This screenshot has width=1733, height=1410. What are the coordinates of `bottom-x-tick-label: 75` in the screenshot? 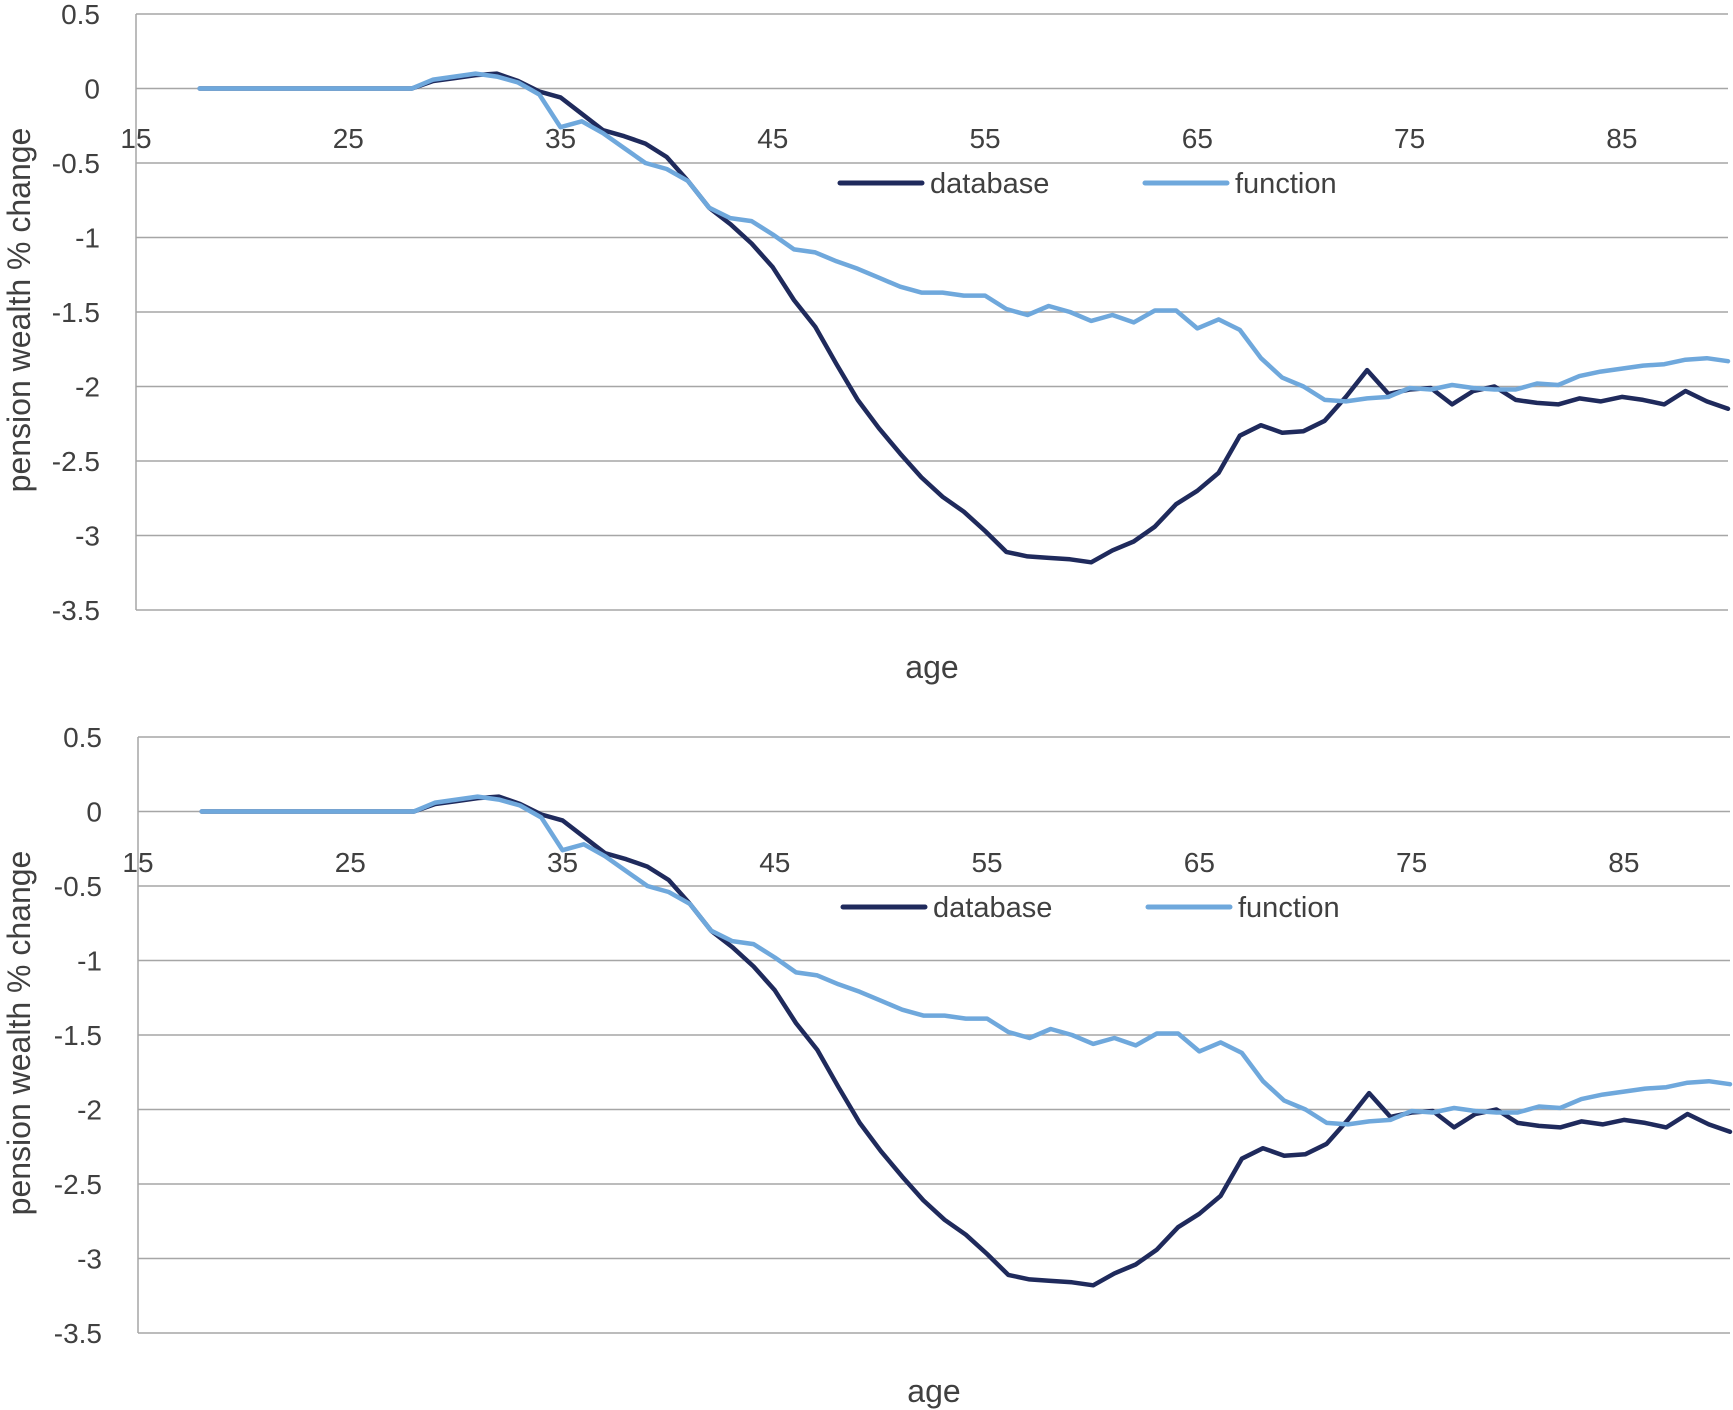 It's located at (1411, 862).